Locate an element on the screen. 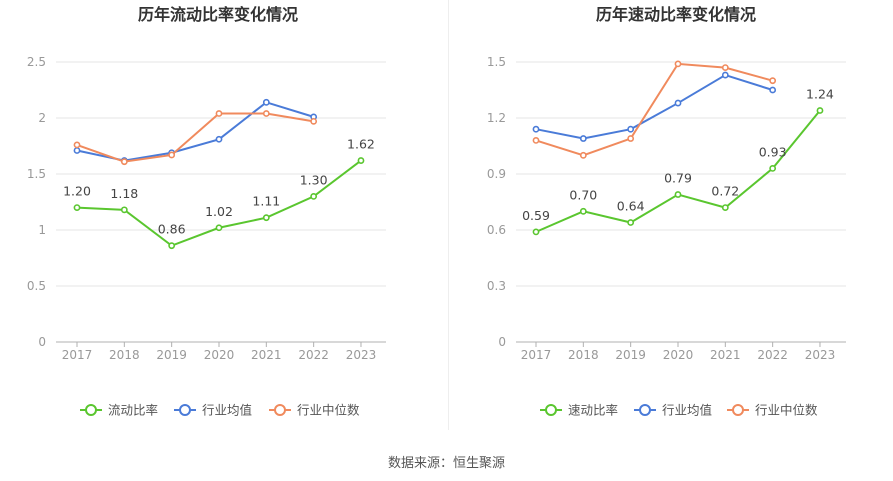 This screenshot has width=893, height=481. data-label: 0.93 is located at coordinates (773, 151).